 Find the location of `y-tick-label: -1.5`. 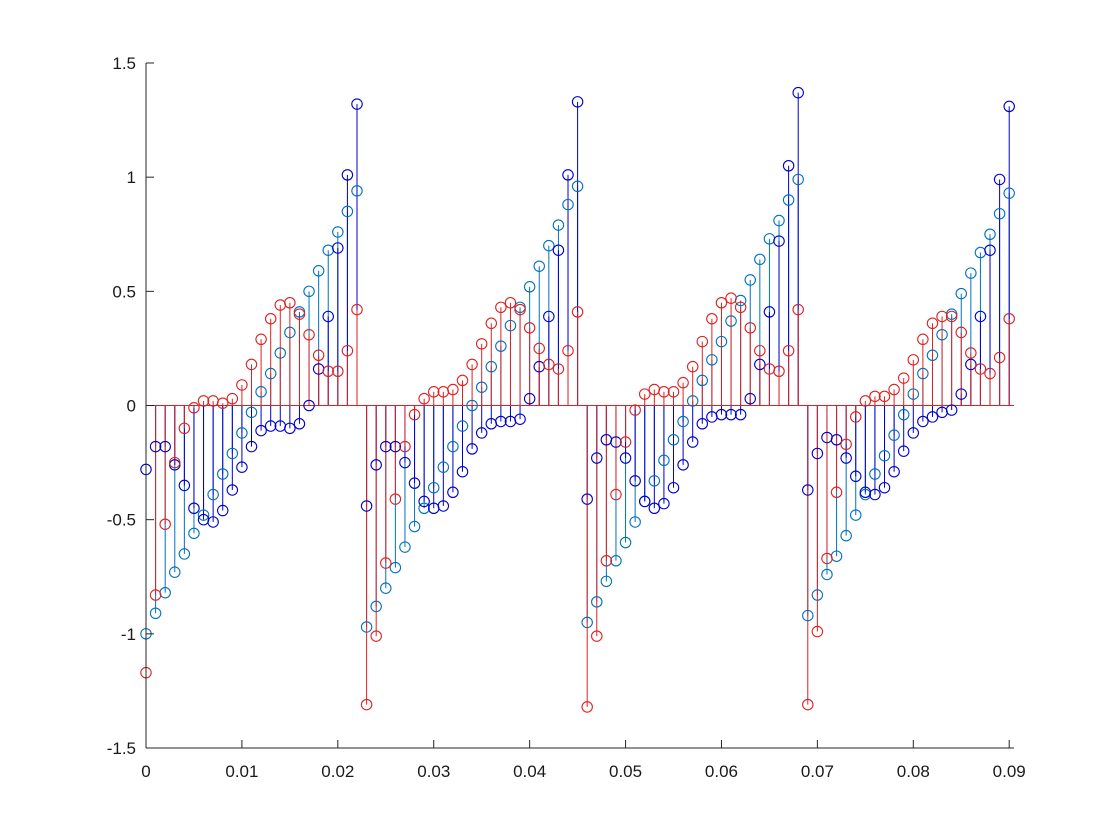

y-tick-label: -1.5 is located at coordinates (121, 748).